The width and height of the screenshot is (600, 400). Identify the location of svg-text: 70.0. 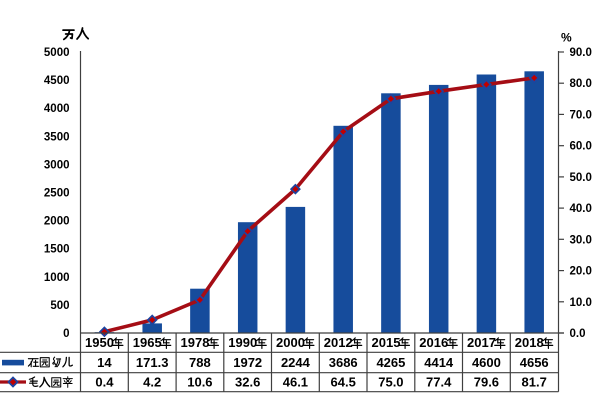
(581, 115).